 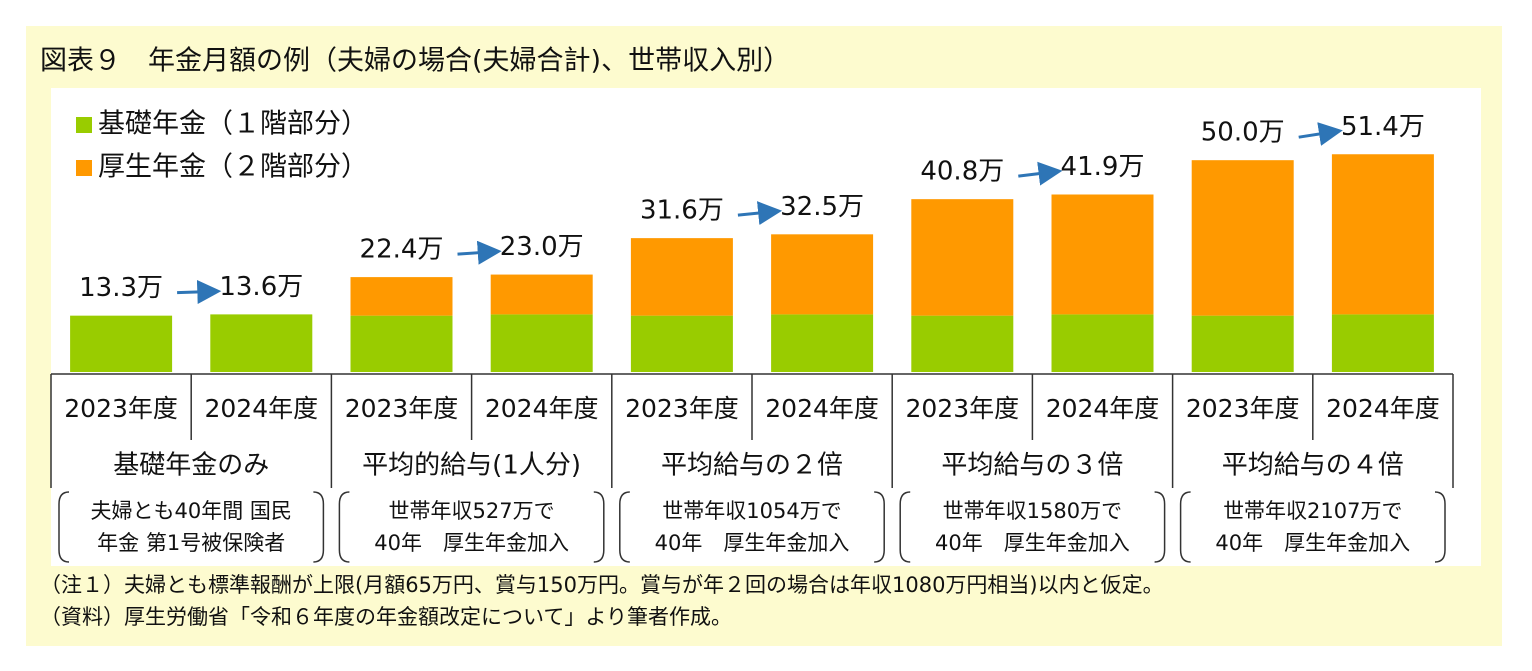 What do you see at coordinates (751, 511) in the screenshot?
I see `group-description: 世帯年収1054万で` at bounding box center [751, 511].